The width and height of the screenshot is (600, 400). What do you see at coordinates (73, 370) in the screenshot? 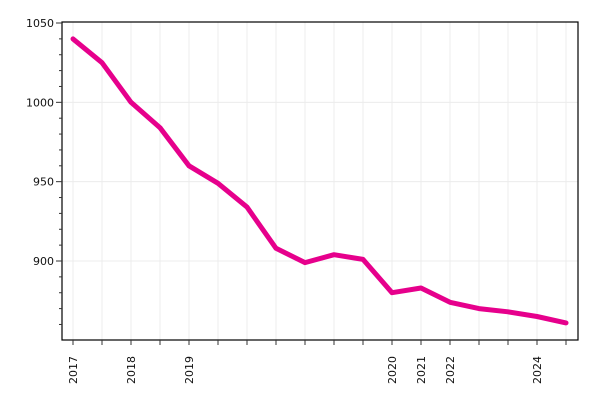
I see `x-tick-label: 2017` at bounding box center [73, 370].